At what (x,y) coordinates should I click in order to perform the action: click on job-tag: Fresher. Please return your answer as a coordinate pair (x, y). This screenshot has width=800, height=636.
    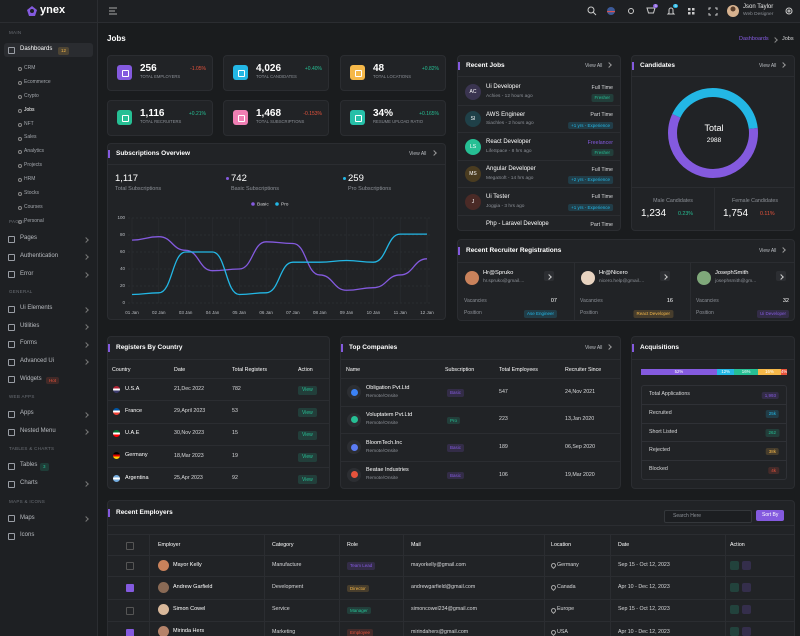
    Looking at the image, I should click on (602, 98).